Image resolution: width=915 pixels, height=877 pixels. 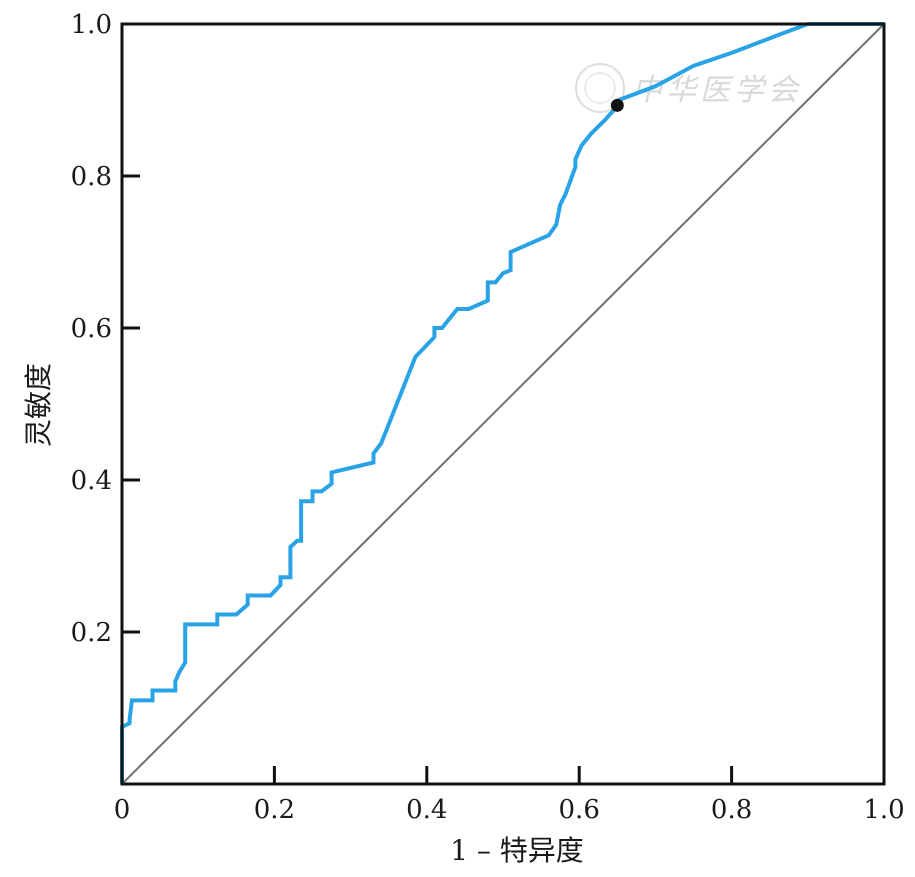 What do you see at coordinates (274, 810) in the screenshot?
I see `x-tick-label: 0.2` at bounding box center [274, 810].